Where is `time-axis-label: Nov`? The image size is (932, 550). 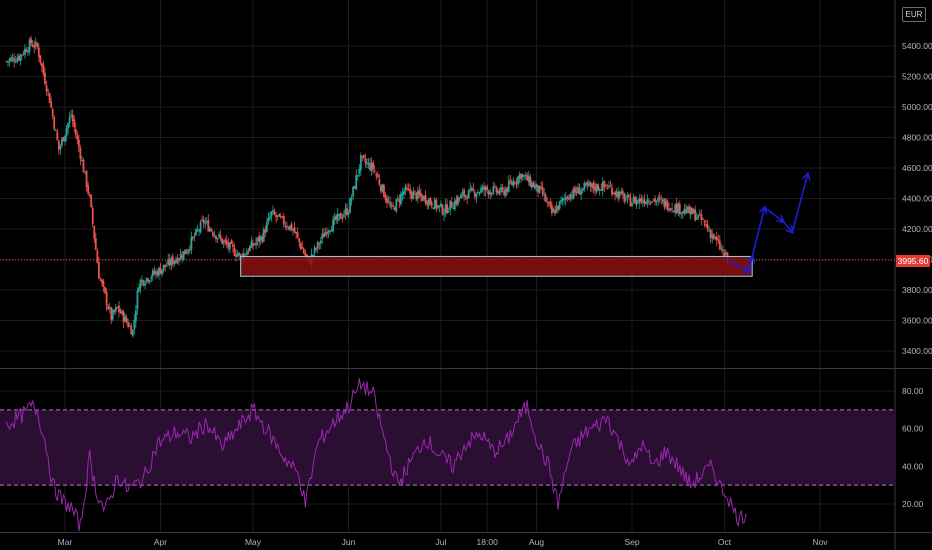 time-axis-label: Nov is located at coordinates (820, 542).